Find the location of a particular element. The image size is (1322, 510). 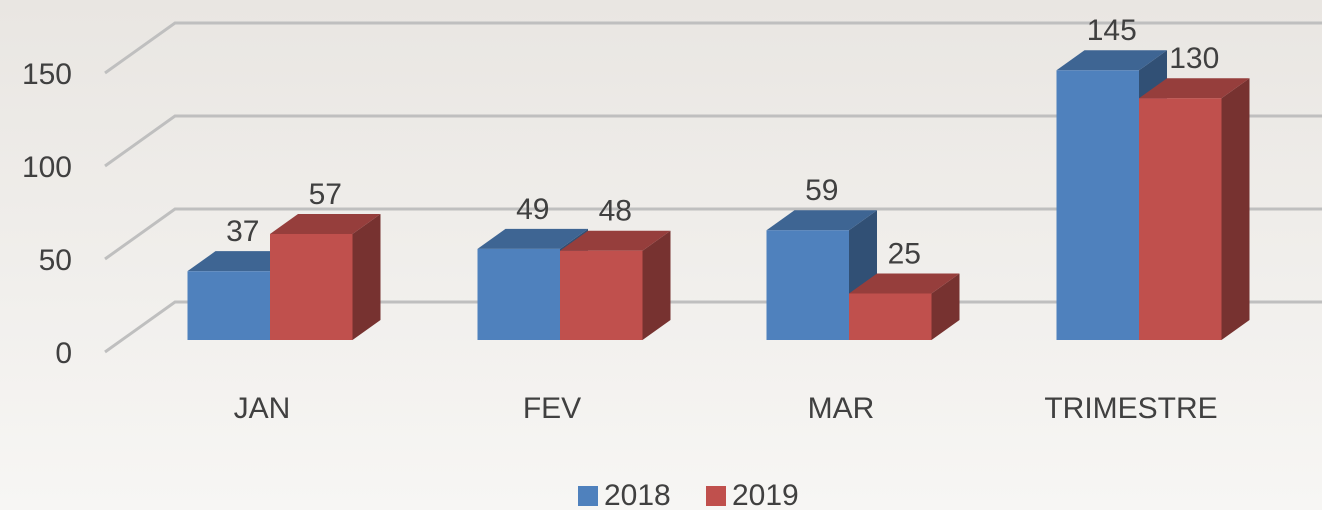

y-tick-label: 150 is located at coordinates (47, 74).